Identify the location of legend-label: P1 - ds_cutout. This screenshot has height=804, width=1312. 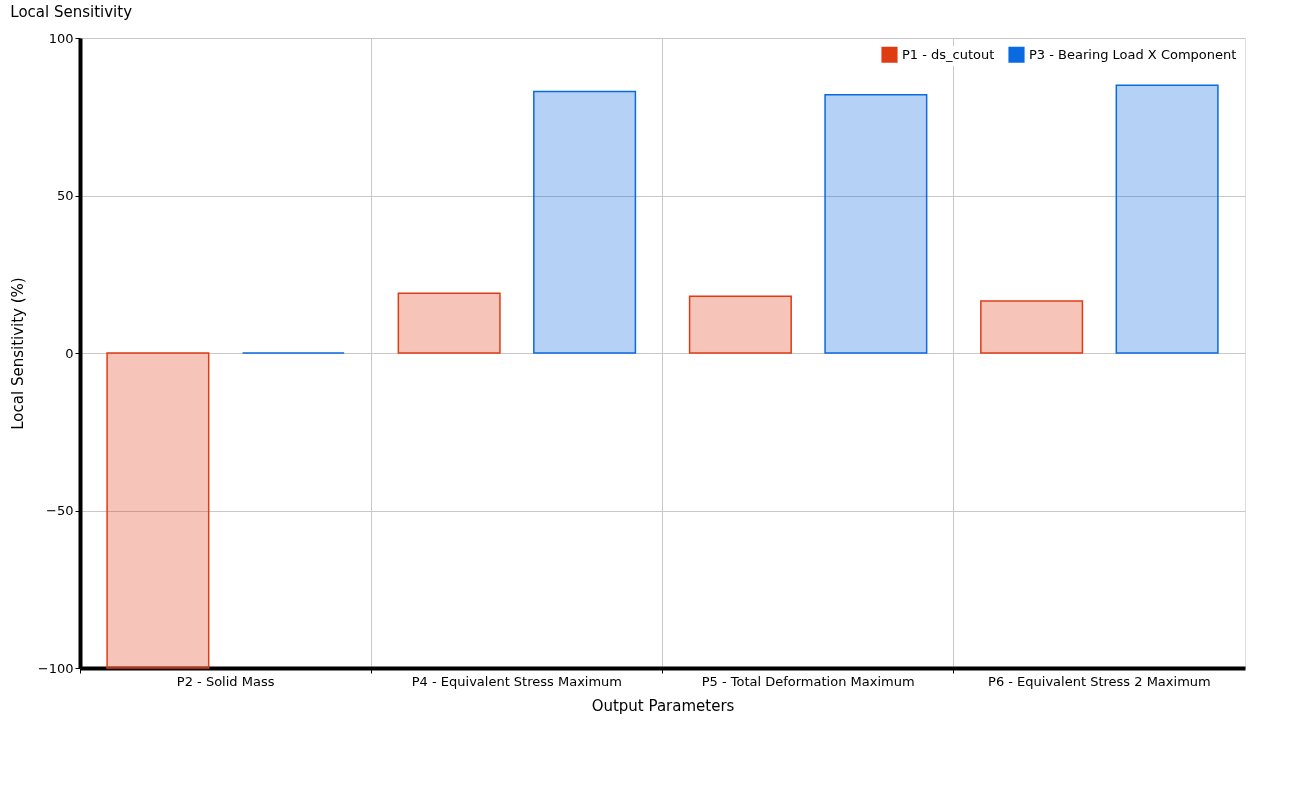
(948, 54).